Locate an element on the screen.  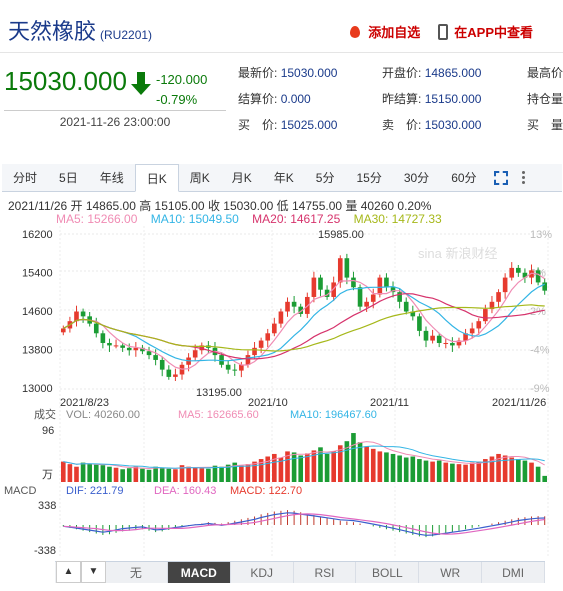
open-label: 开盘价: is located at coordinates (402, 73).